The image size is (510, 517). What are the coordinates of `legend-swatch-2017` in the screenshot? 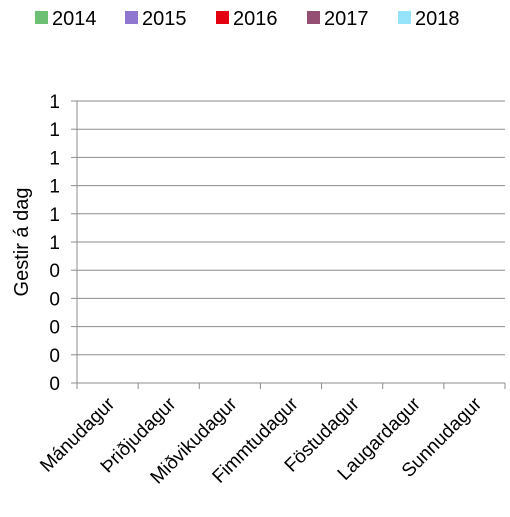 It's located at (313, 17).